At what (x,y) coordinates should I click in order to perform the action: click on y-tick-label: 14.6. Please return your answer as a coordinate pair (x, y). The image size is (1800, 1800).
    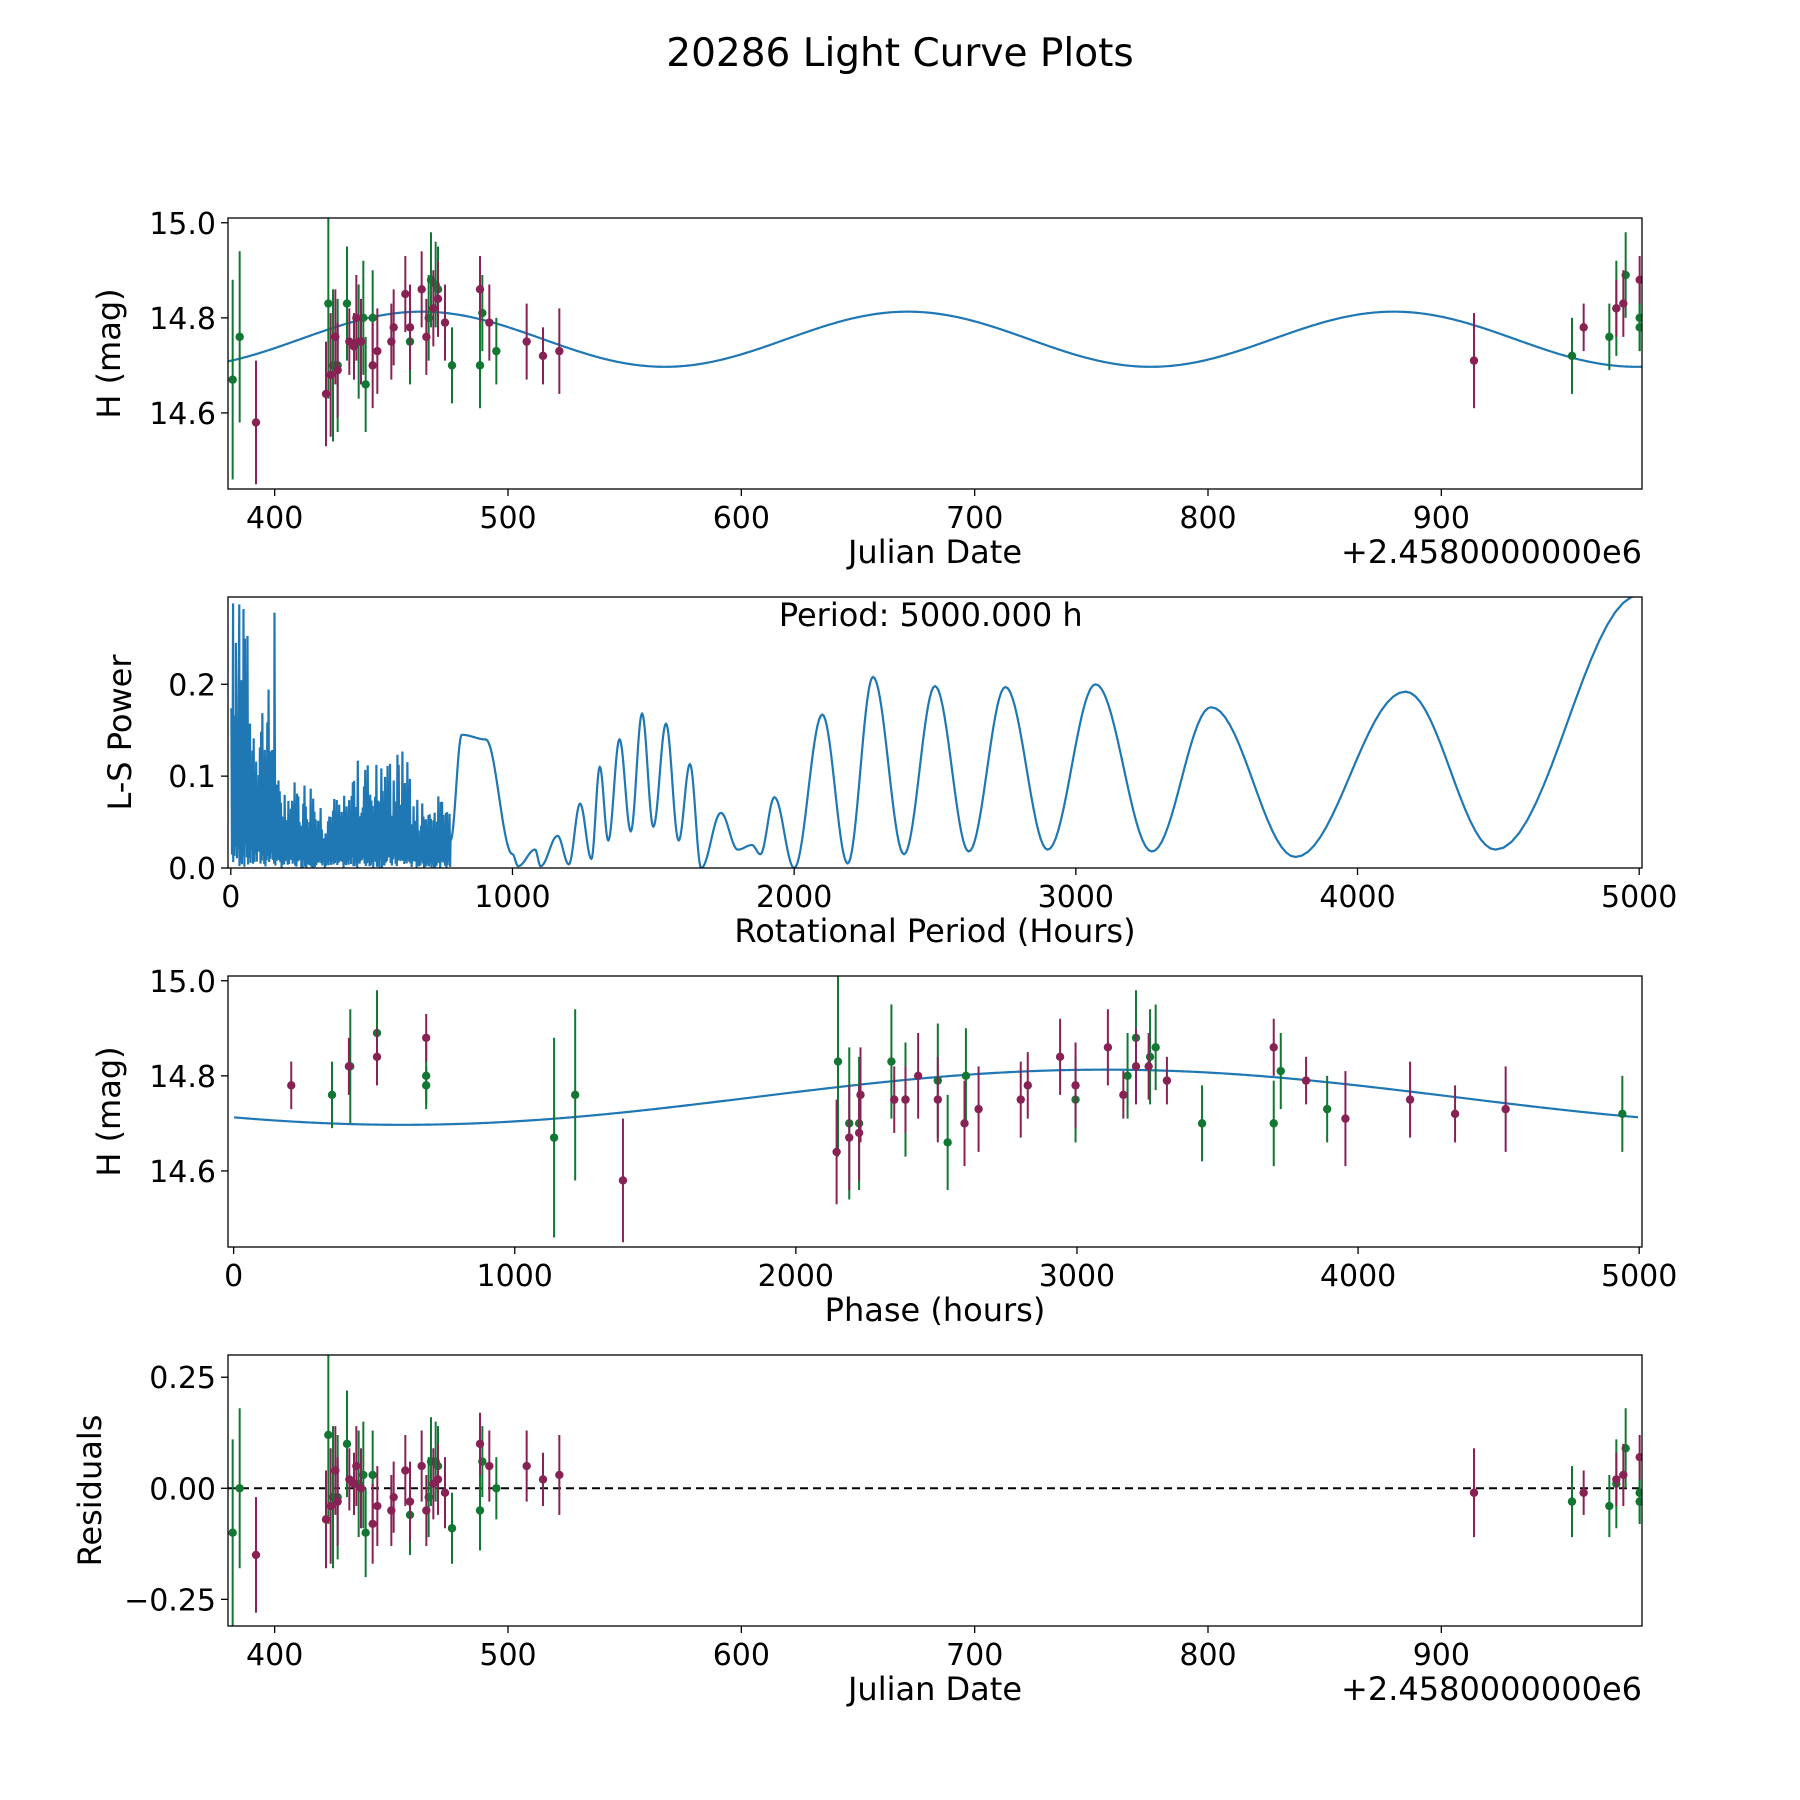
    Looking at the image, I should click on (182, 414).